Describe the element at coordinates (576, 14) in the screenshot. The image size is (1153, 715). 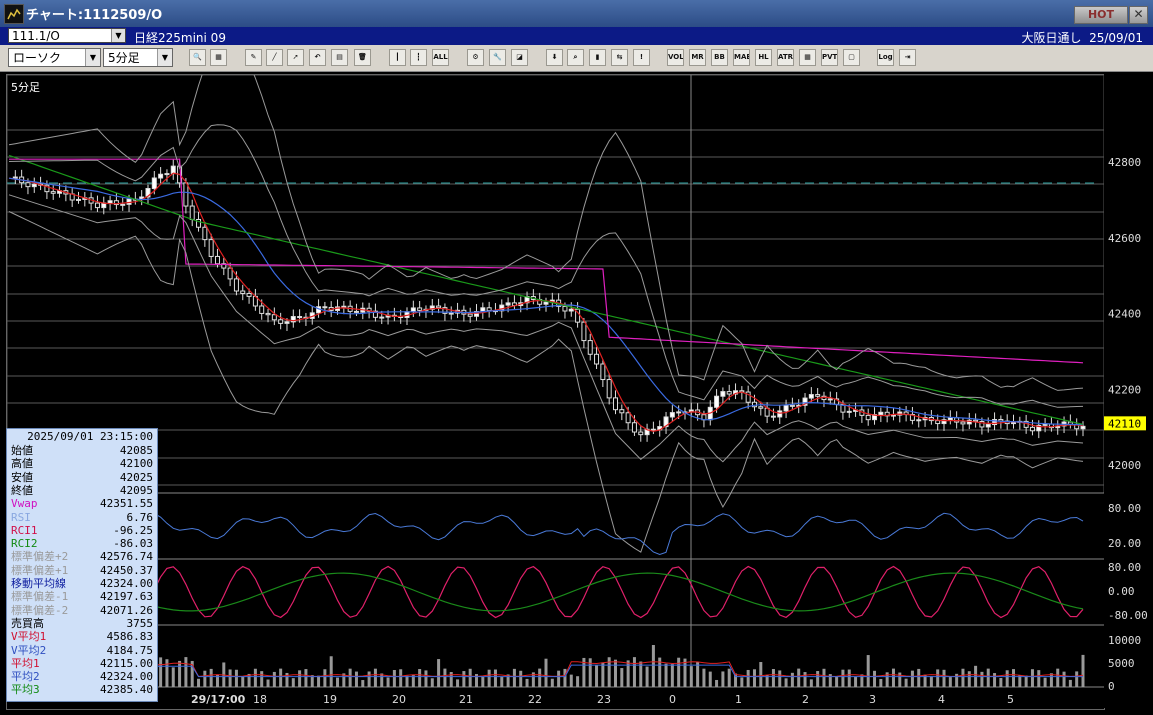
I see `window-titlebar: チャート:1112509/O HOT ✕` at that location.